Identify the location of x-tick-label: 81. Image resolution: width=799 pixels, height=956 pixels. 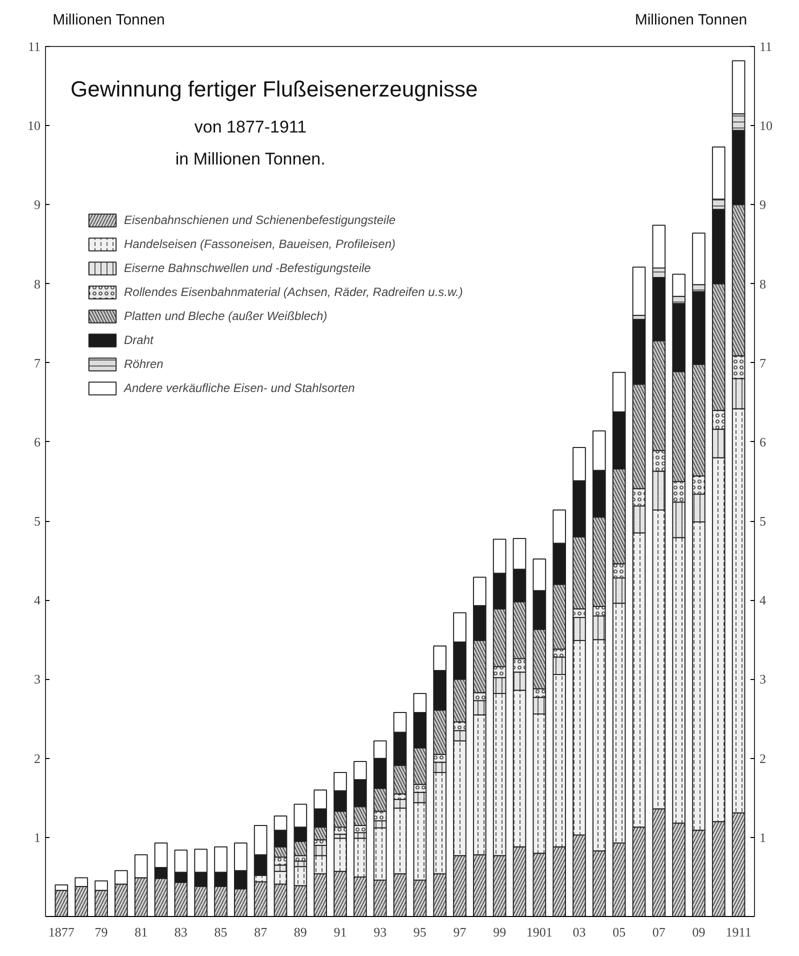
(141, 932).